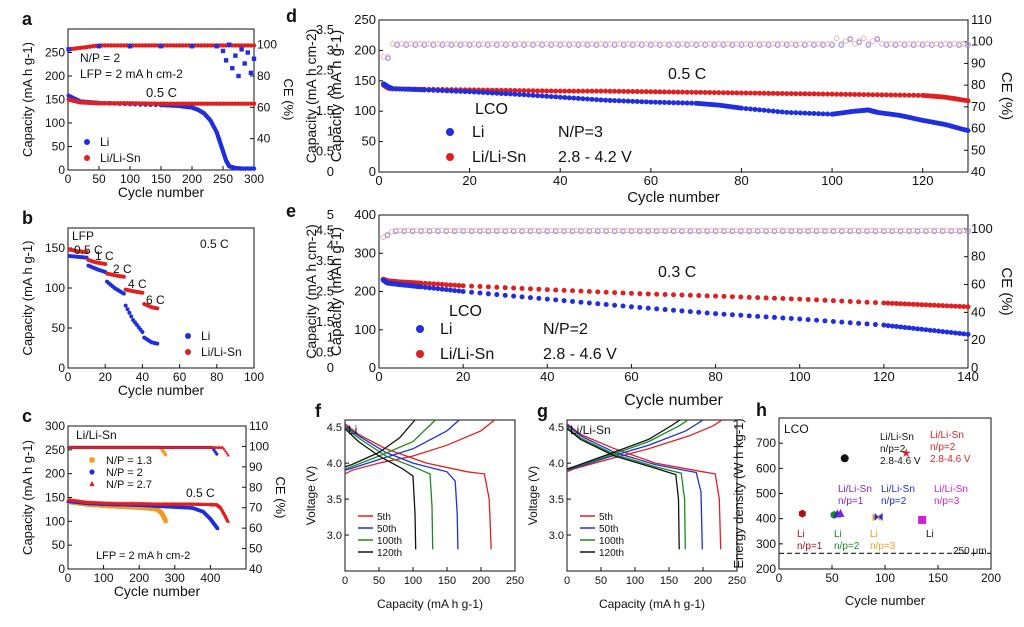 This screenshot has height=627, width=1024. I want to click on x-tick-label: 200, so click(139, 578).